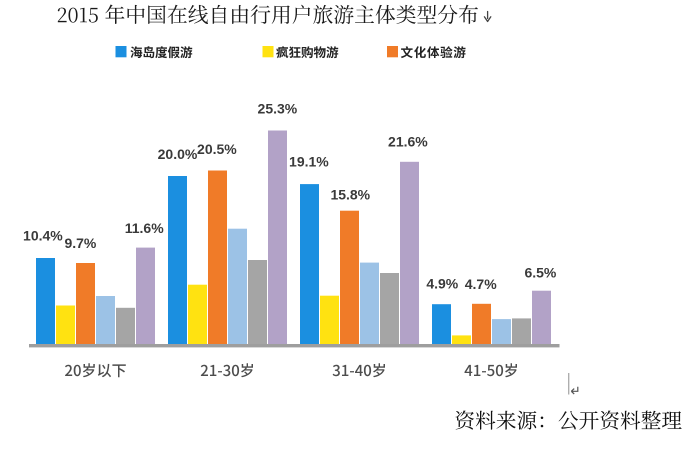 Image resolution: width=688 pixels, height=449 pixels. Describe the element at coordinates (540, 273) in the screenshot. I see `svg-text: 6.5%` at that location.